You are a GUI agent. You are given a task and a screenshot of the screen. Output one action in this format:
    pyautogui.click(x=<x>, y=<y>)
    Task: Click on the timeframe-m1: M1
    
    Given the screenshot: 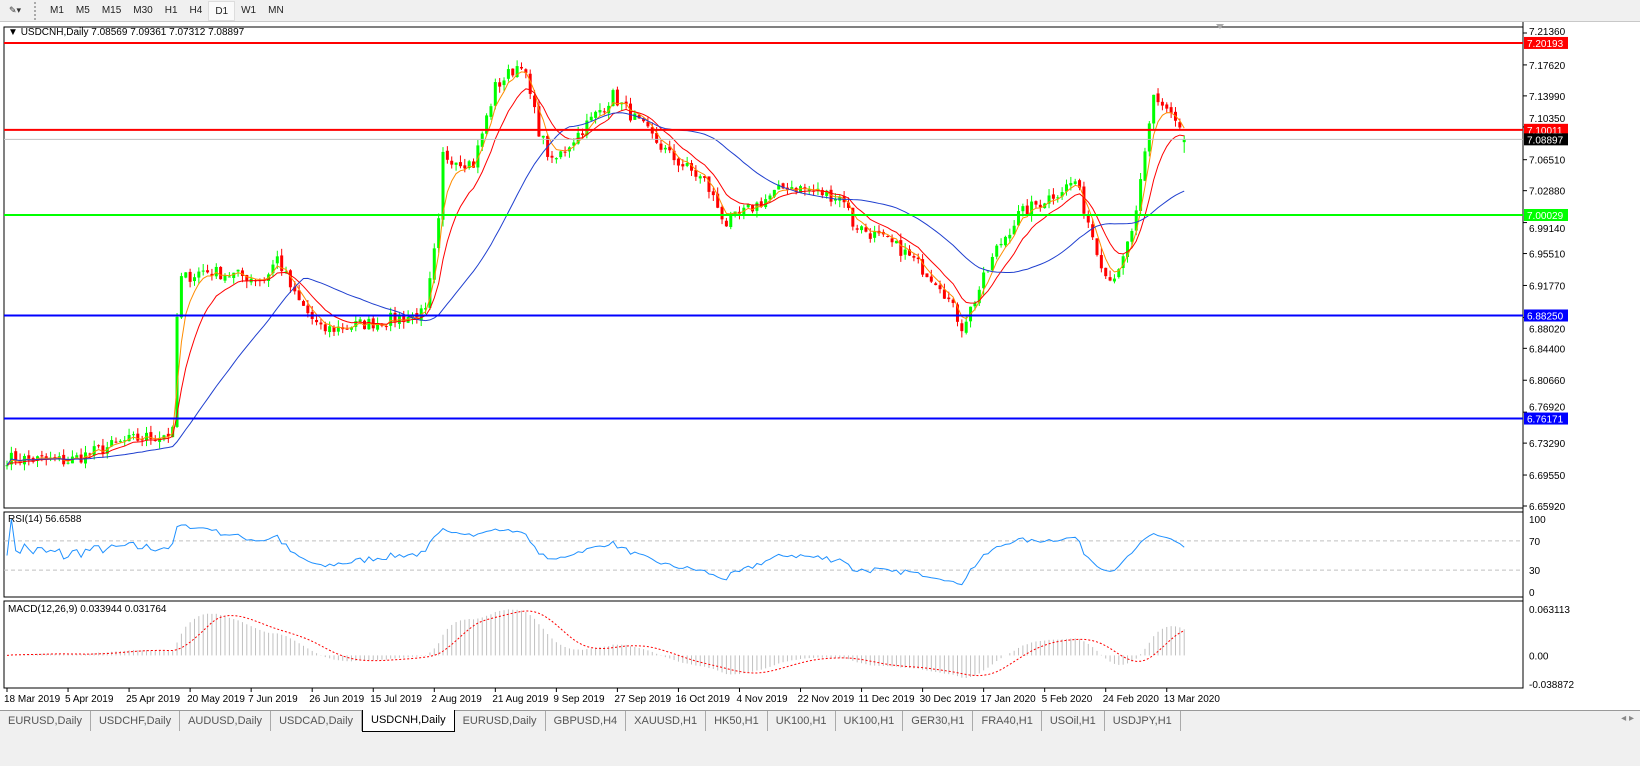 What is the action you would take?
    pyautogui.click(x=57, y=10)
    